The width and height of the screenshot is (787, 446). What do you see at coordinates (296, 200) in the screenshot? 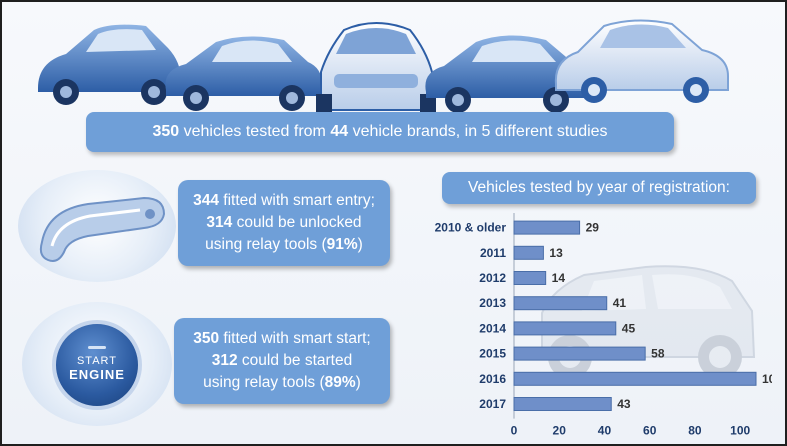
I see `smart-entry-line1: fitted with smart entry;` at bounding box center [296, 200].